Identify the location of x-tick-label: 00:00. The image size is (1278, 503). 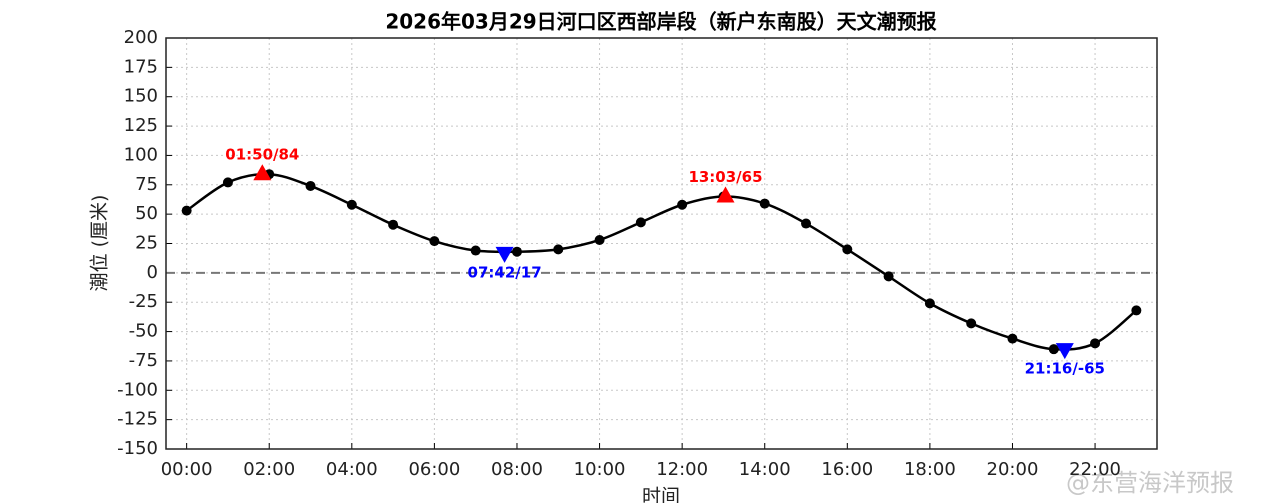
(187, 469).